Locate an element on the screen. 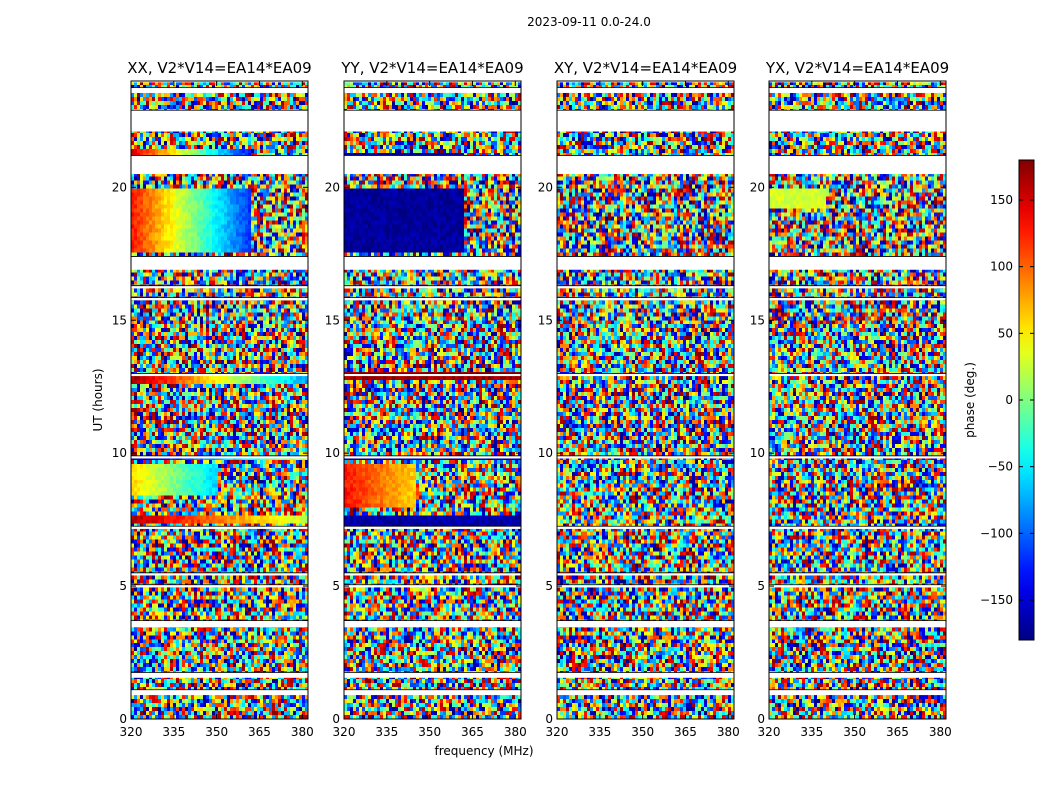 The height and width of the screenshot is (800, 1050). panel-3-x-tick-label: 365 is located at coordinates (685, 732).